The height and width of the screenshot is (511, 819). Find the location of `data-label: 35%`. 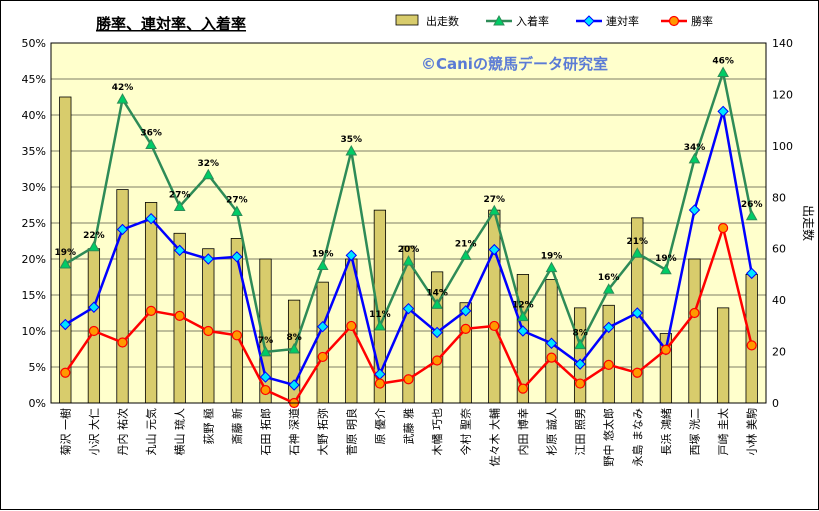

data-label: 35% is located at coordinates (352, 140).